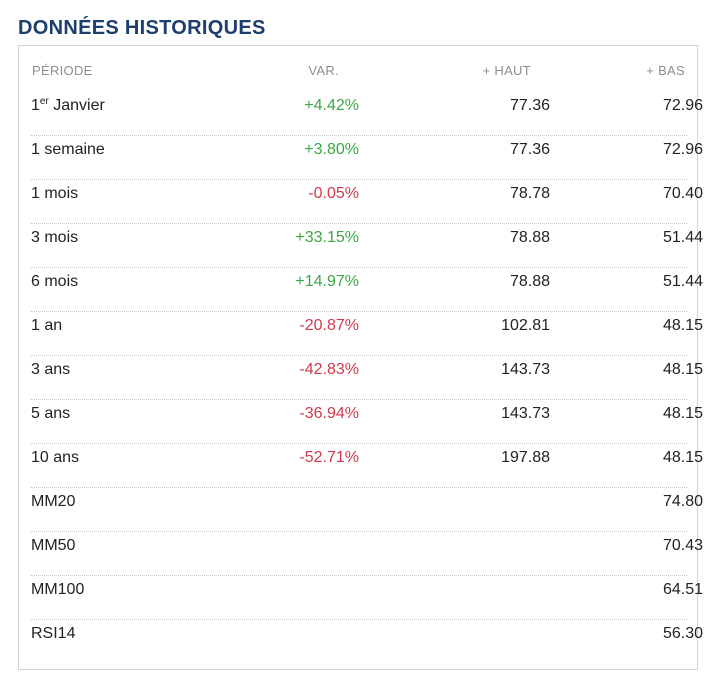 This screenshot has width=726, height=684. Describe the element at coordinates (525, 325) in the screenshot. I see `row-haut: 102.81` at that location.